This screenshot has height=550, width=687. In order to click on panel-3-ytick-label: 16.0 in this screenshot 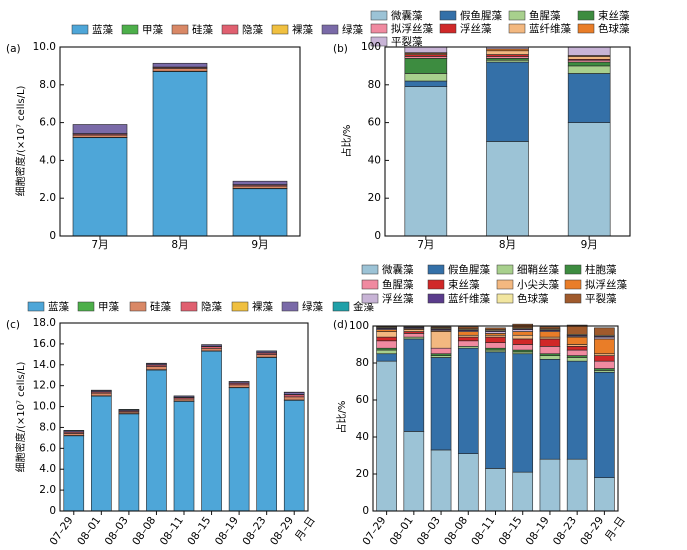, I will do `click(44, 344)`.